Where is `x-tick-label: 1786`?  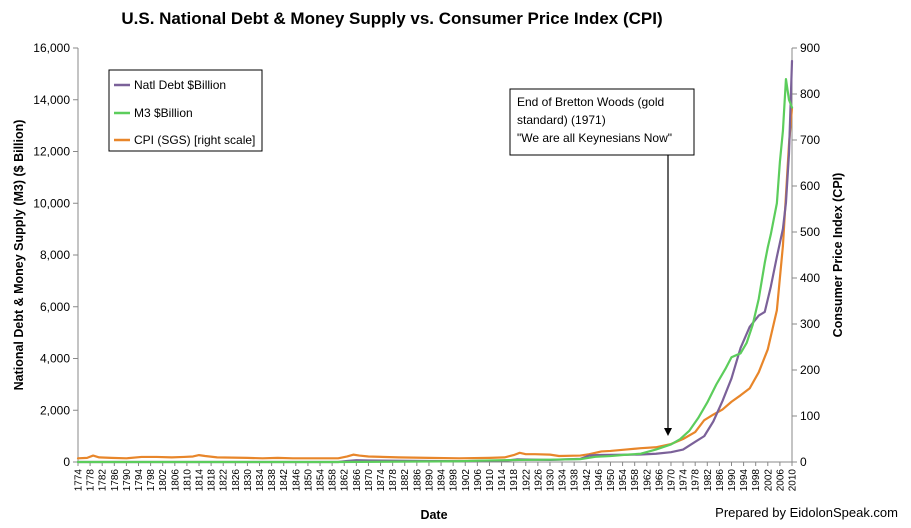 x-tick-label: 1786 is located at coordinates (115, 480).